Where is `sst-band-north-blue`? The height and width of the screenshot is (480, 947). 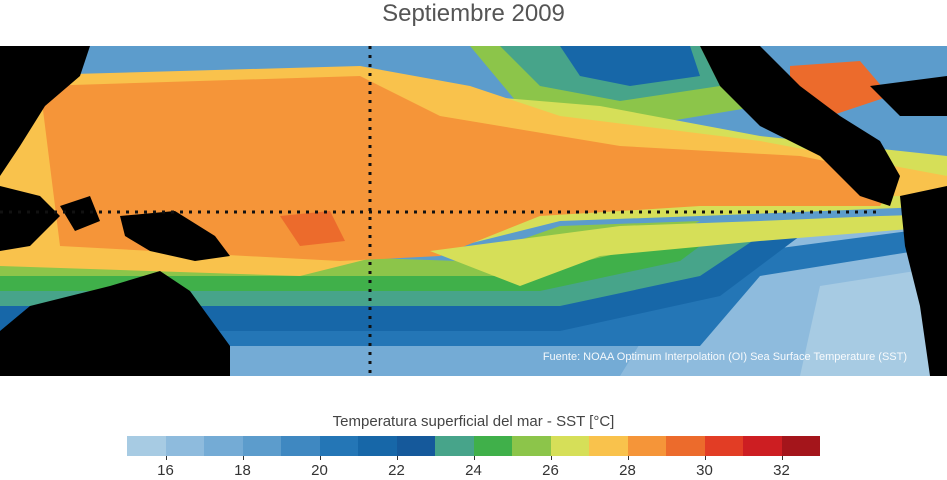 sst-band-north-blue is located at coordinates (630, 66).